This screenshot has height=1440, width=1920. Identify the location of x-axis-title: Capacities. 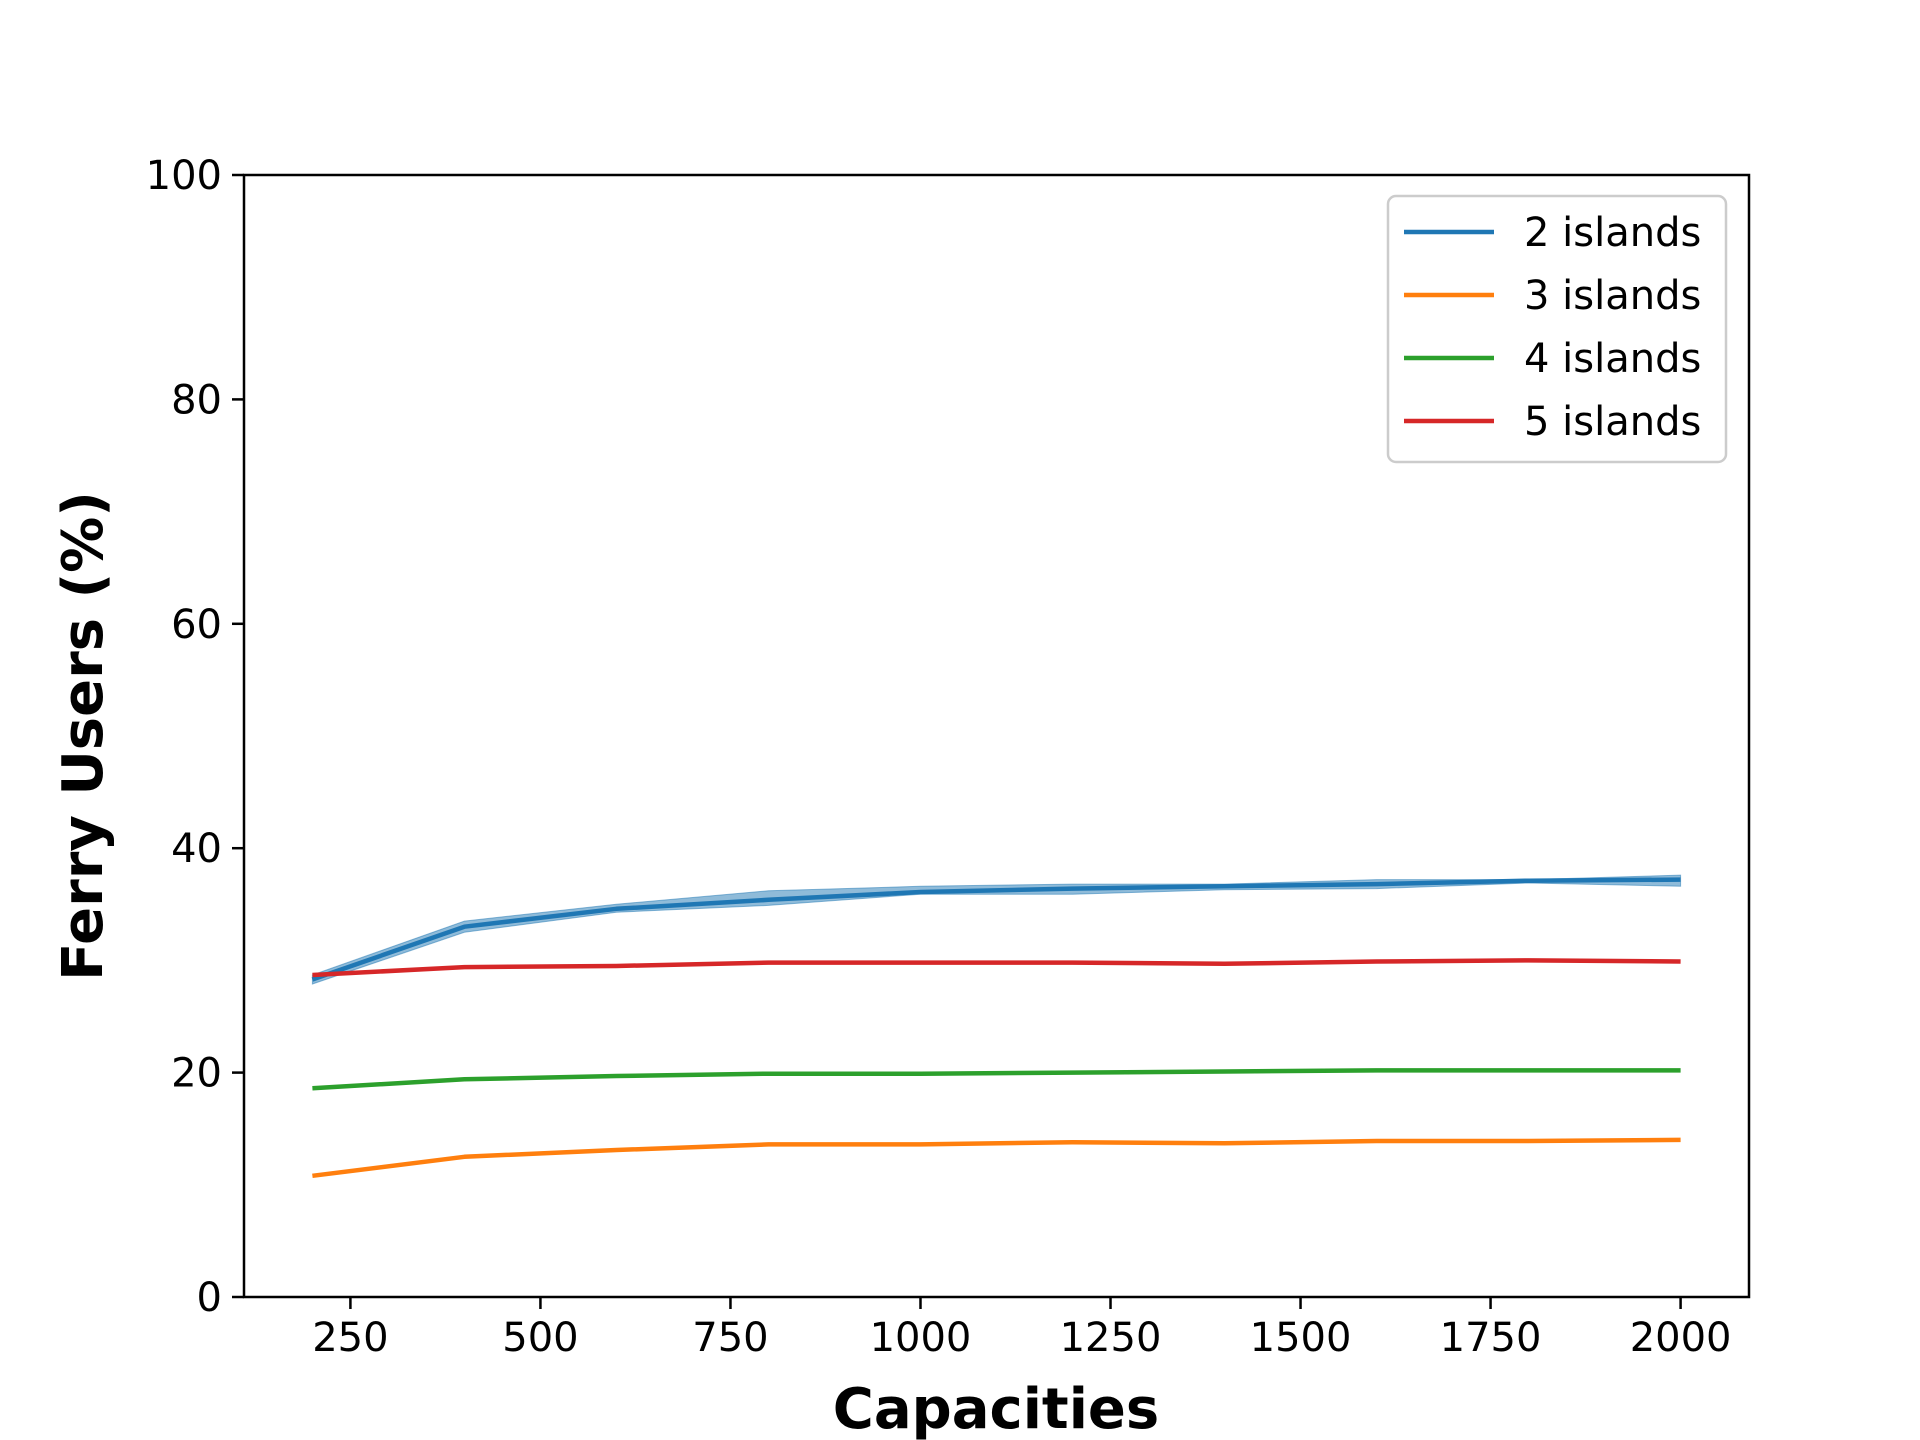
(996, 1408).